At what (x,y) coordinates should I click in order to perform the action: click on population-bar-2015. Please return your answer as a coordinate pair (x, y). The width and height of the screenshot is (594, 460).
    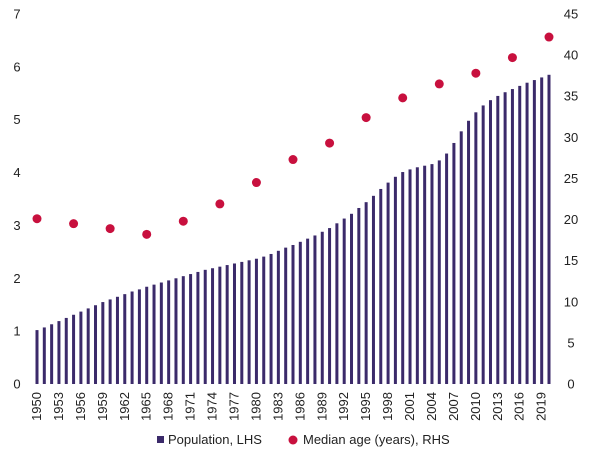
    Looking at the image, I should click on (512, 236).